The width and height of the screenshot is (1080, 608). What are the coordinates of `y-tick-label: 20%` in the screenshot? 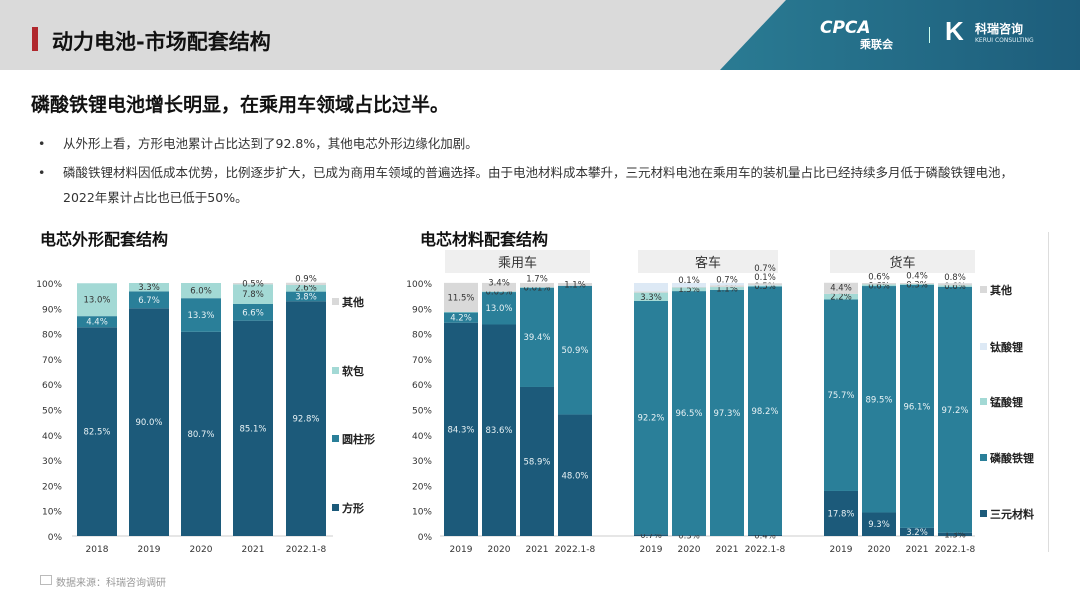 It's located at (422, 487).